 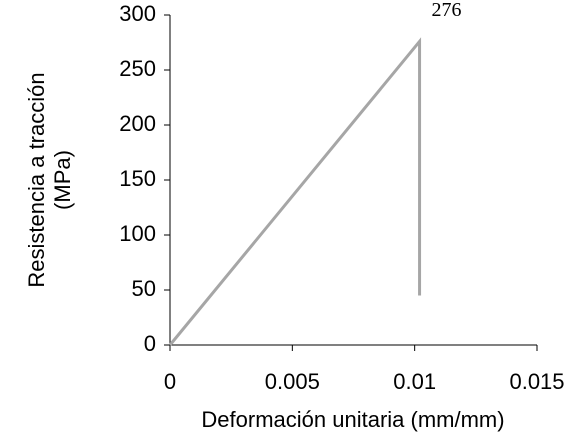 What do you see at coordinates (137, 178) in the screenshot?
I see `y-tick-label: 150` at bounding box center [137, 178].